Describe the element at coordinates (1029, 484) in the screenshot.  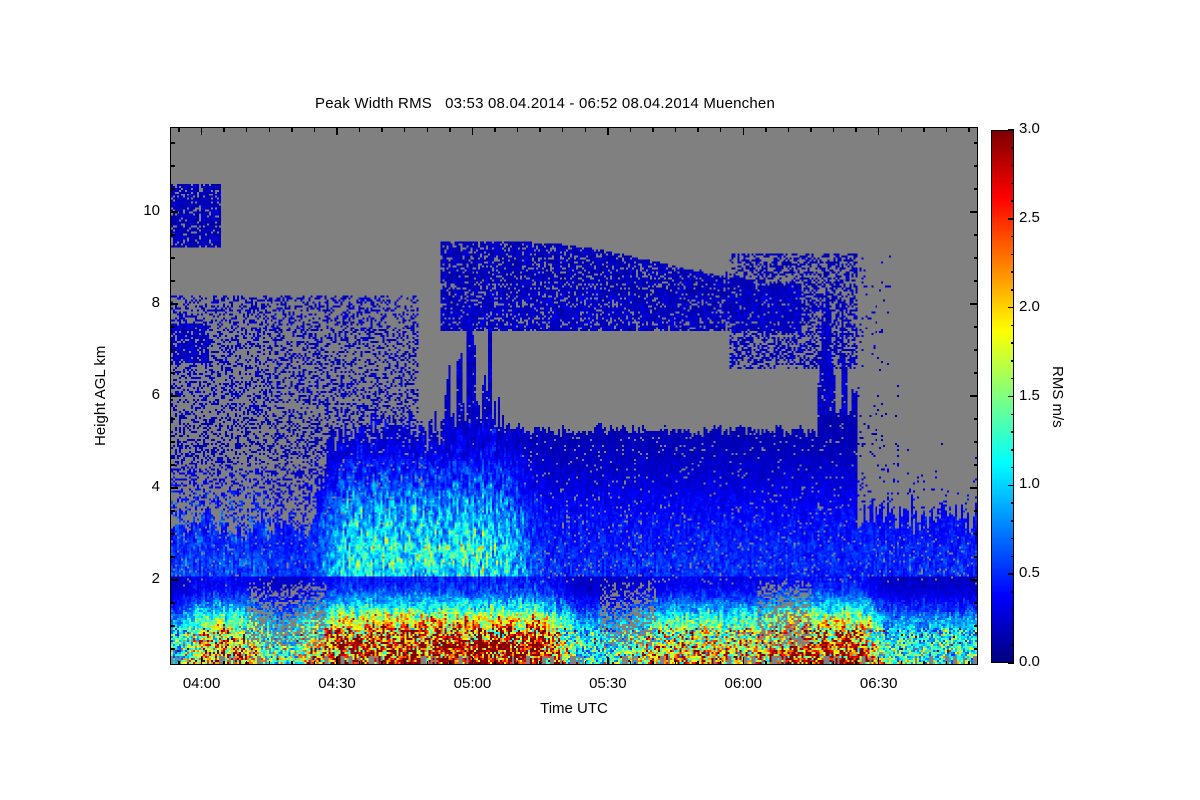
I see `colorbar-tick-label: 1.0` at that location.